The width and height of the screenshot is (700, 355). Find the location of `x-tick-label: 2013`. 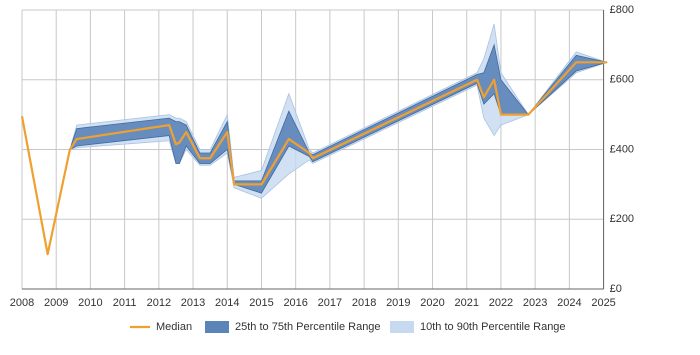

x-tick-label: 2013 is located at coordinates (193, 303).